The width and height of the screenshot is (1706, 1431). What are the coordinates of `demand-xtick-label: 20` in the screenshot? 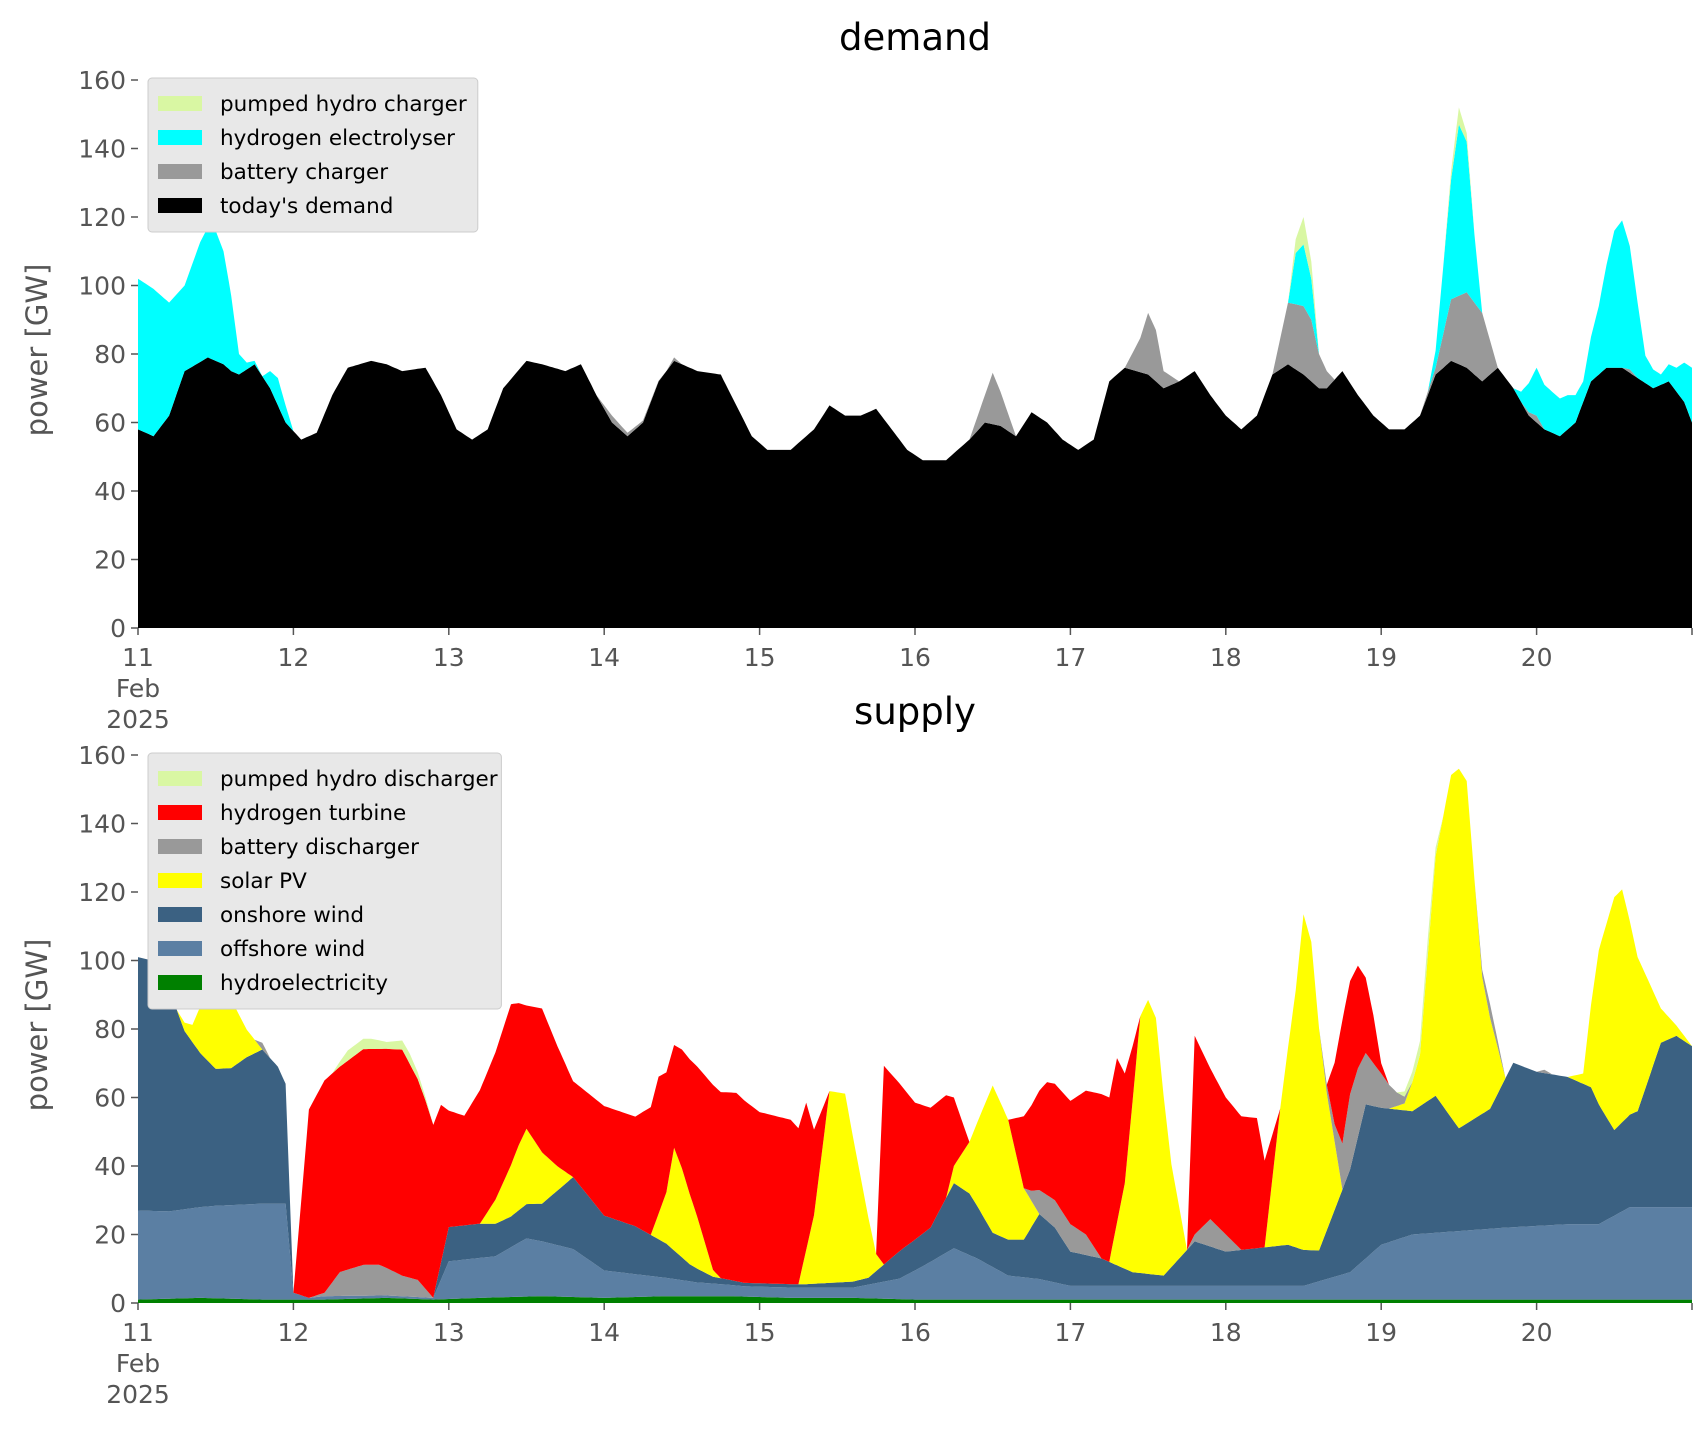 It's located at (1537, 657).